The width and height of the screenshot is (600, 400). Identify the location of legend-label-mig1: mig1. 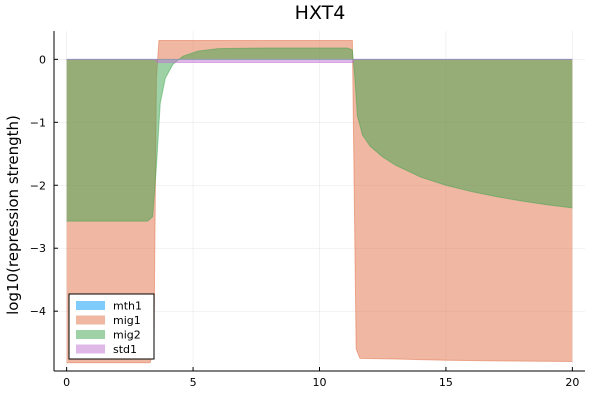
(127, 320).